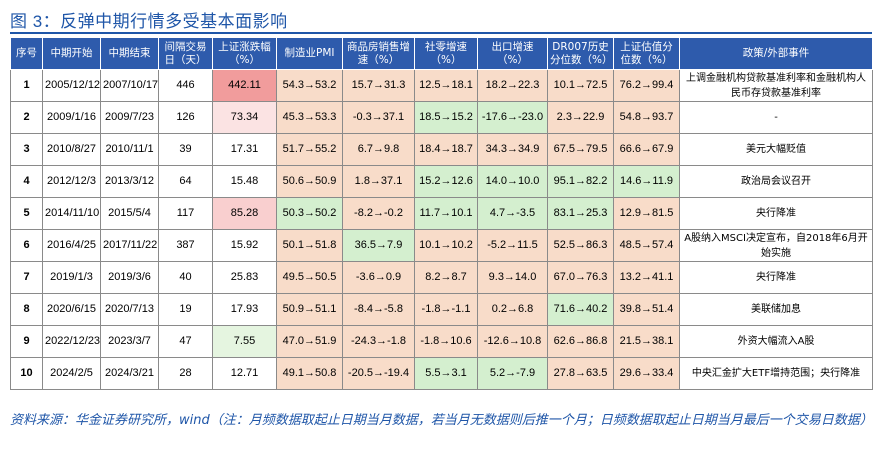  What do you see at coordinates (309, 181) in the screenshot?
I see `pmi-value: 50.6→50.9` at bounding box center [309, 181].